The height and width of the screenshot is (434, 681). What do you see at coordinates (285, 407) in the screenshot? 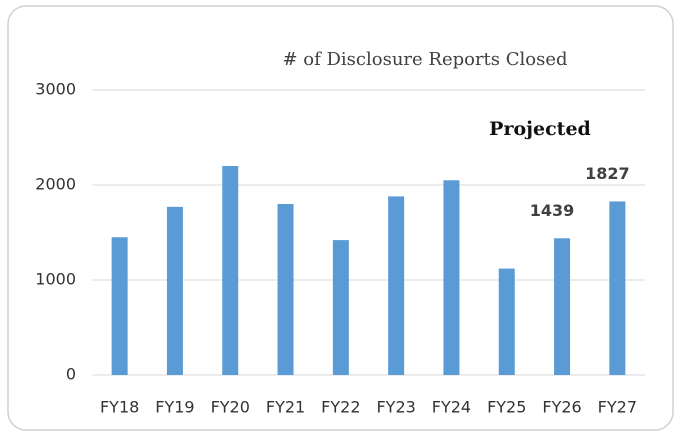
I see `x-tick-label: FY21` at bounding box center [285, 407].